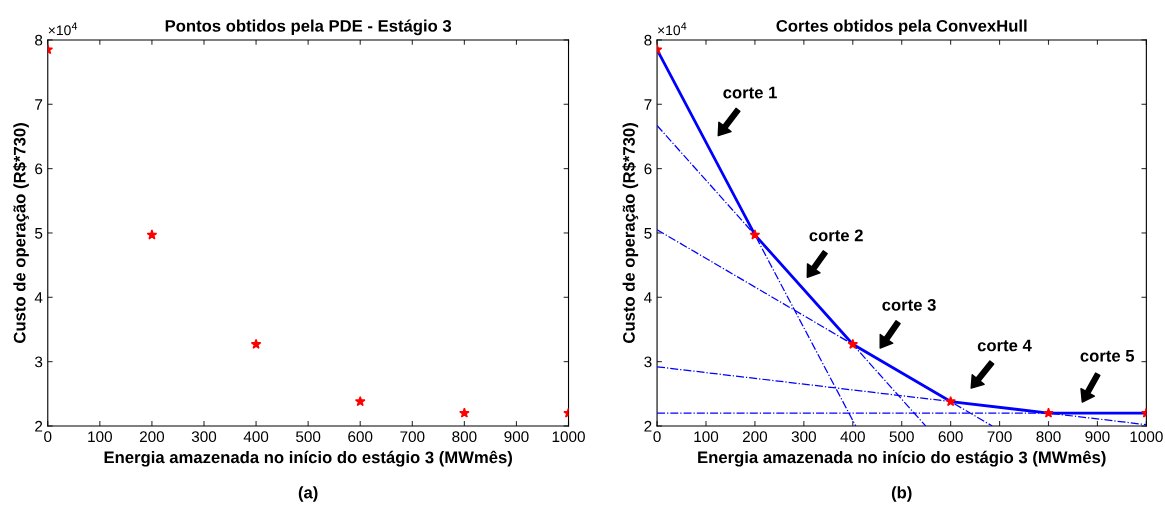 This screenshot has height=512, width=1165. What do you see at coordinates (901, 494) in the screenshot?
I see `text: (b)` at bounding box center [901, 494].